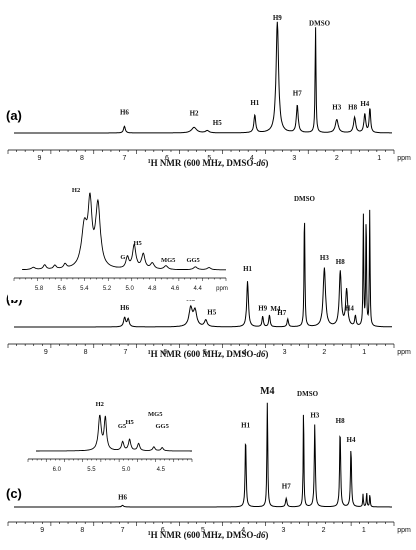 This screenshot has width=416, height=550. What do you see at coordinates (84, 289) in the screenshot?
I see `inset-tick-label: 5.4` at bounding box center [84, 289].